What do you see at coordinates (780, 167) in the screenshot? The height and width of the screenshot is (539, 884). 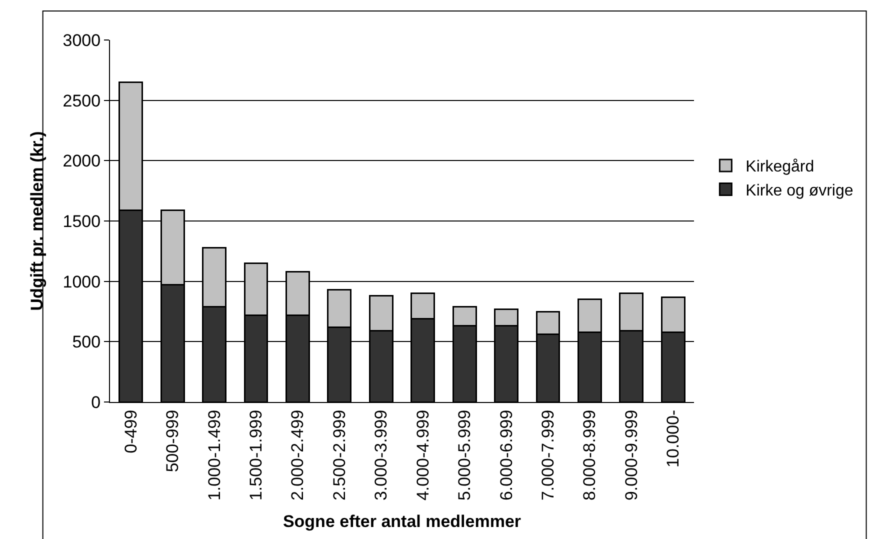 I see `legend-label: Kirkegård` at bounding box center [780, 167].